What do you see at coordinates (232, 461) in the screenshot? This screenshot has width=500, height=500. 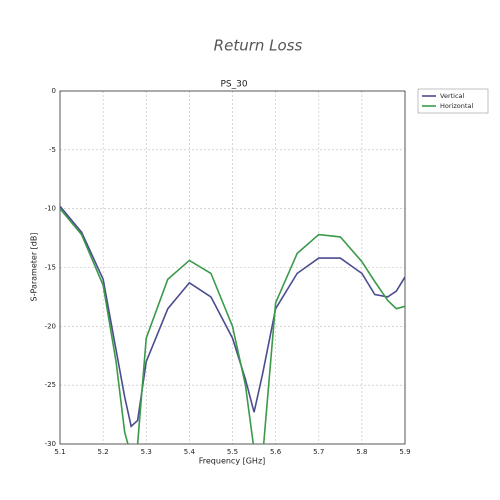 I see `x-axis-label: Frequency [GHz]` at bounding box center [232, 461].